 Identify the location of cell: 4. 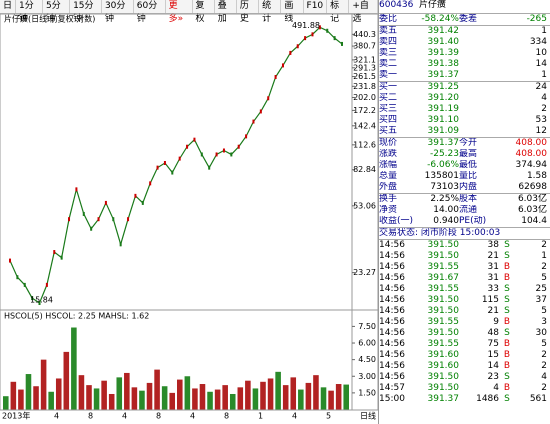
(544, 98).